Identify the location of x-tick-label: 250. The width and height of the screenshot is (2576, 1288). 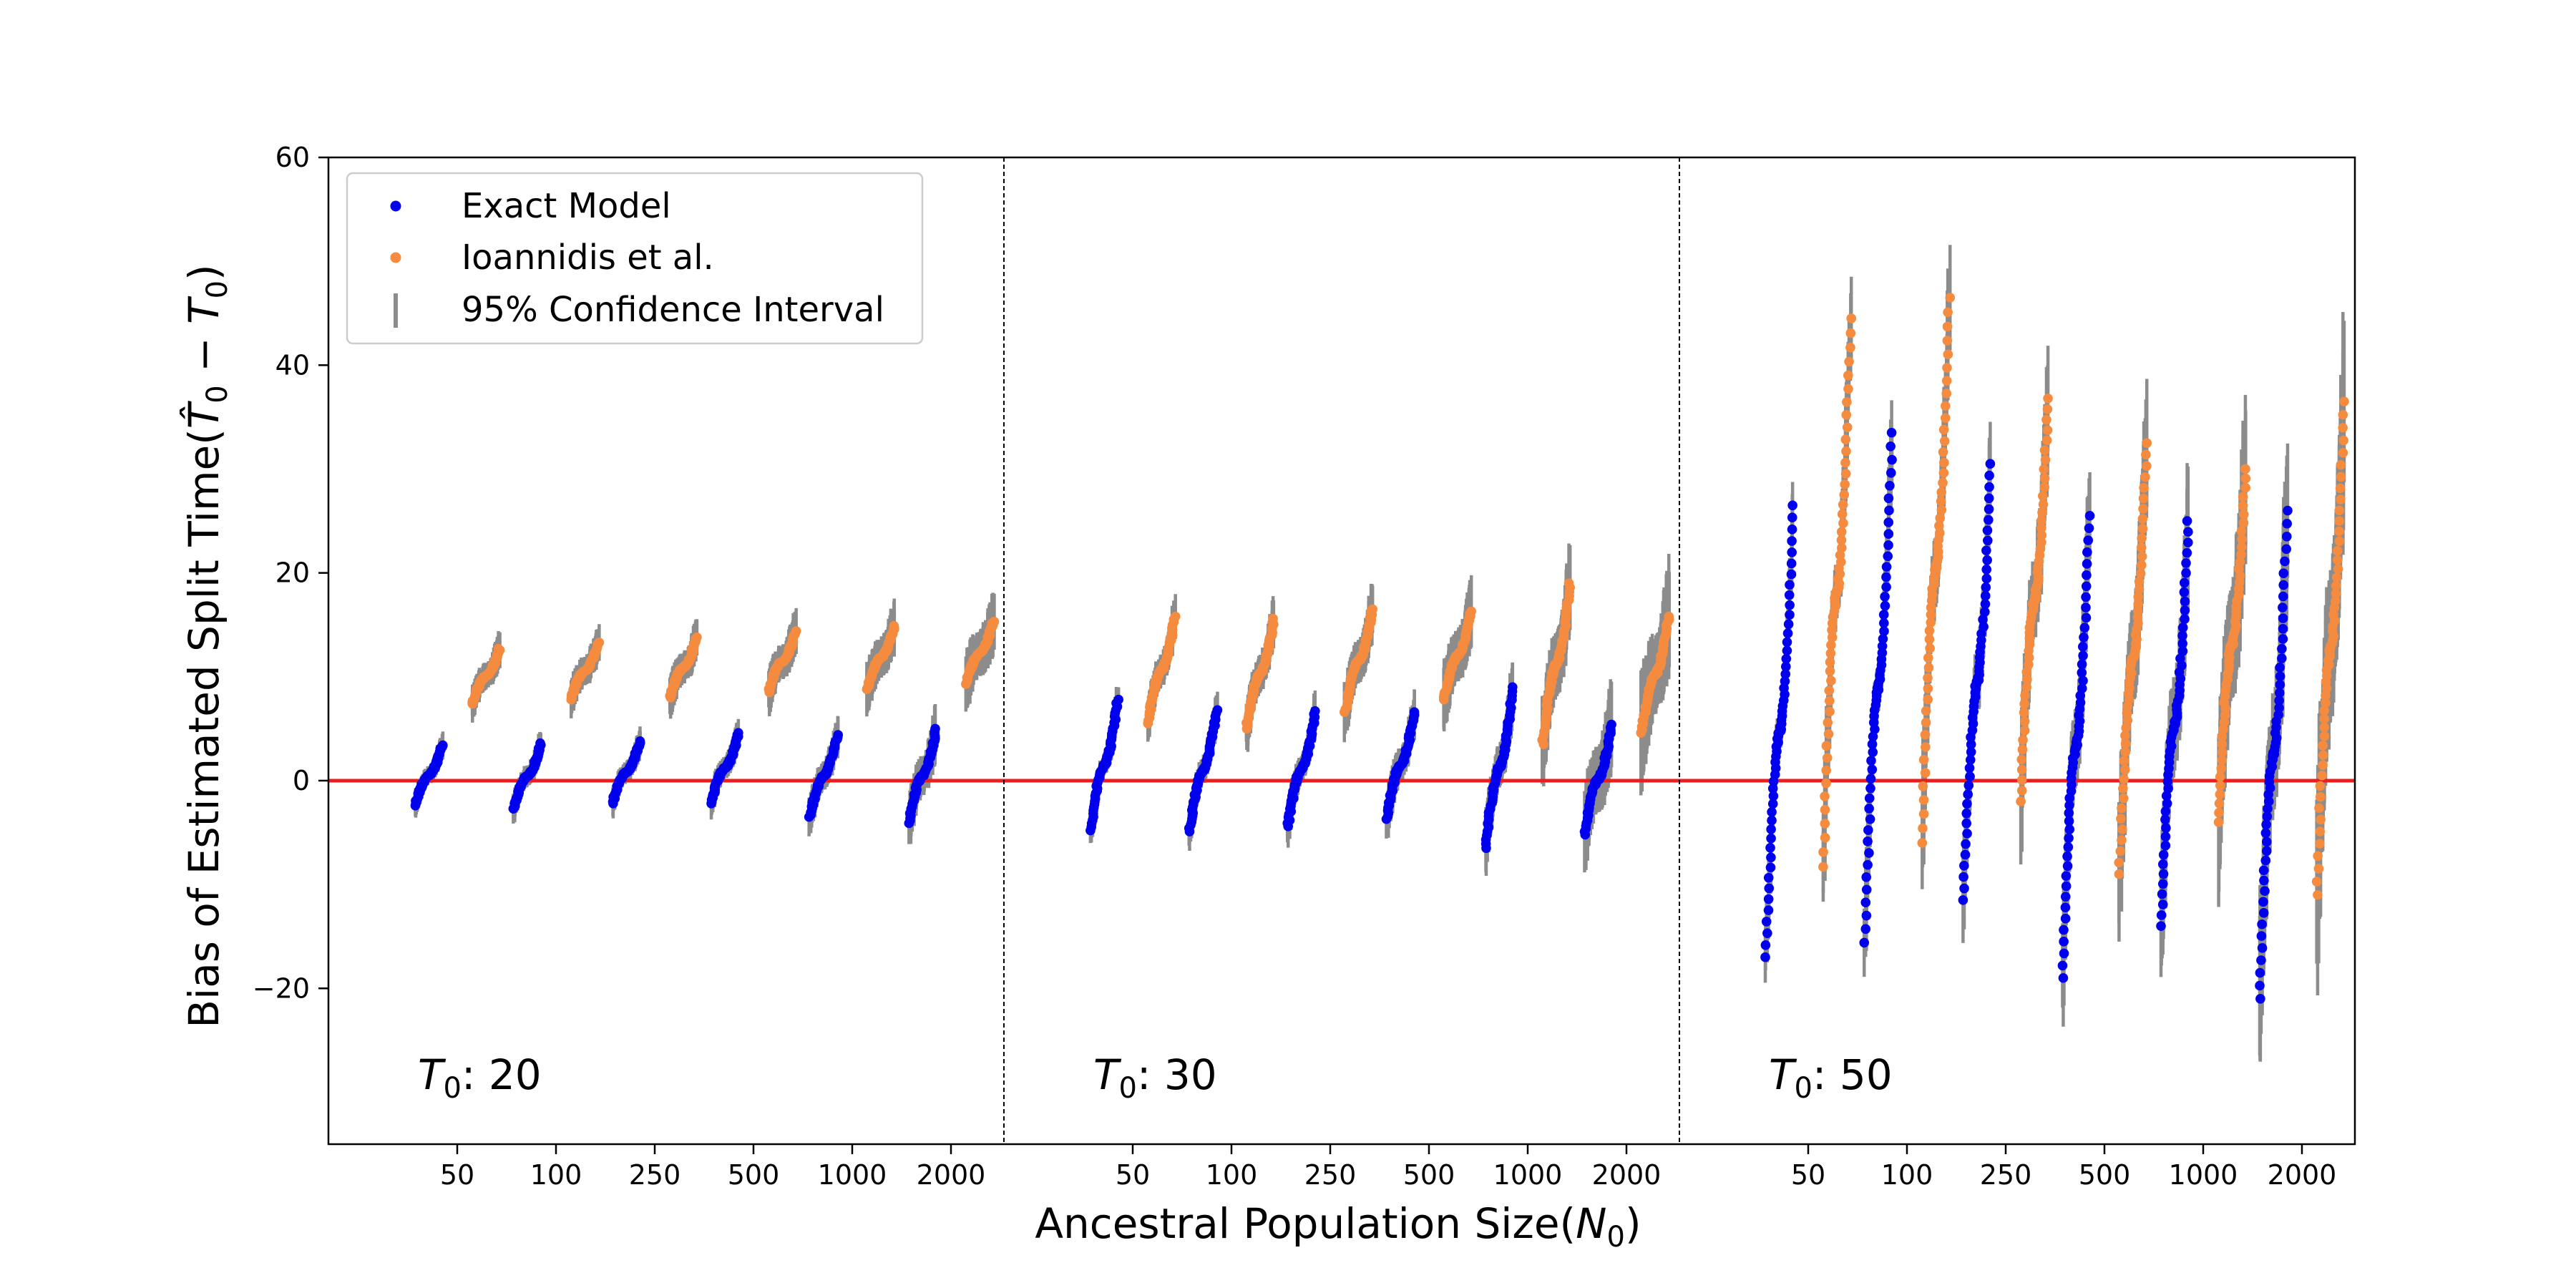
(655, 1175).